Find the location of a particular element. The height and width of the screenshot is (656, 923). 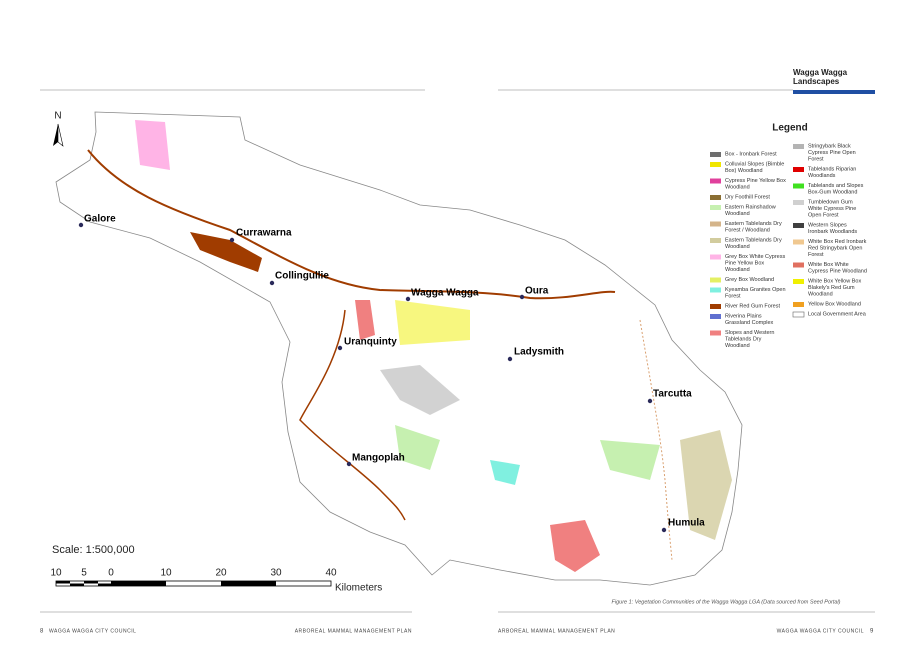

header-title: Wagga Wagga is located at coordinates (820, 72).